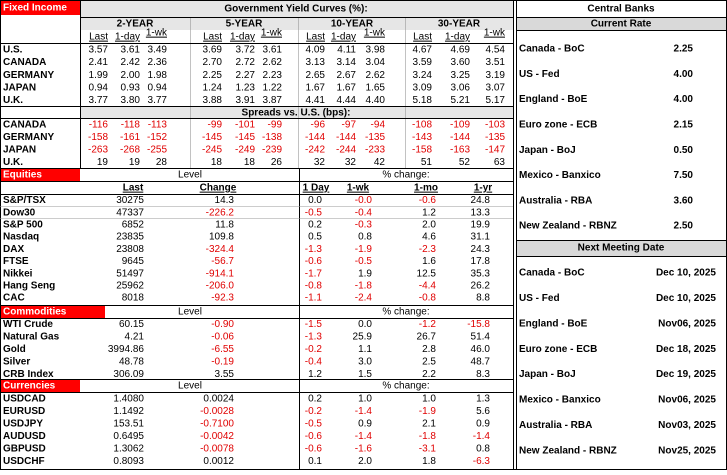 This screenshot has height=475, width=727. I want to click on cell-value: -147, so click(495, 150).